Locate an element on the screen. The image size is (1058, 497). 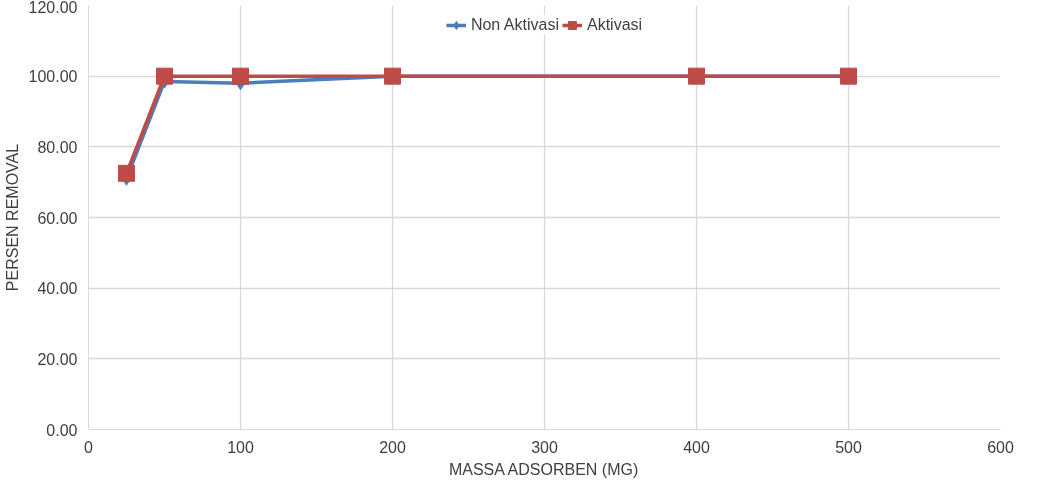
y-tick-label: 0.00 is located at coordinates (62, 430).